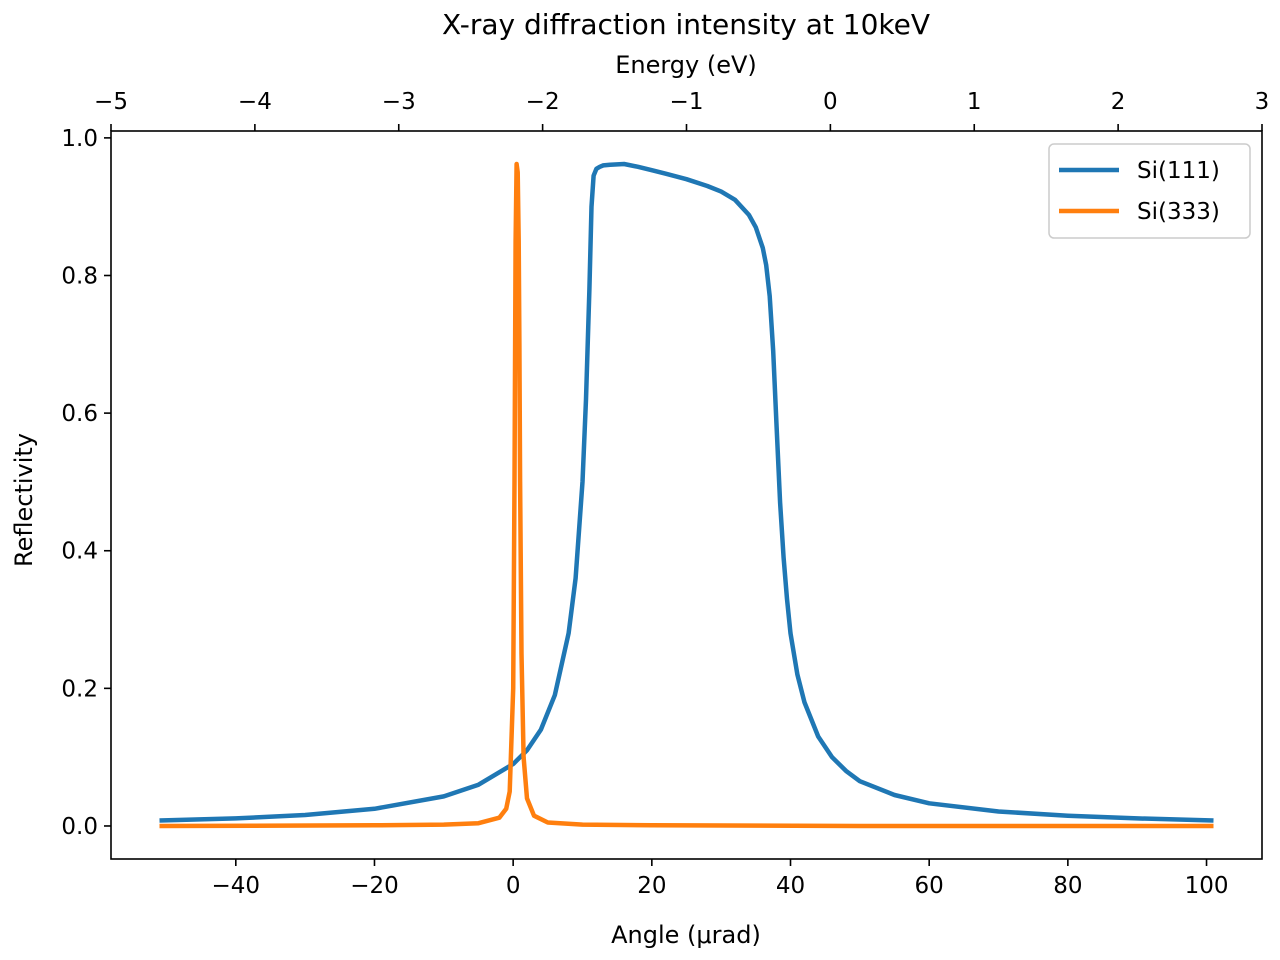  Describe the element at coordinates (790, 886) in the screenshot. I see `x-tick-label: 40` at that location.